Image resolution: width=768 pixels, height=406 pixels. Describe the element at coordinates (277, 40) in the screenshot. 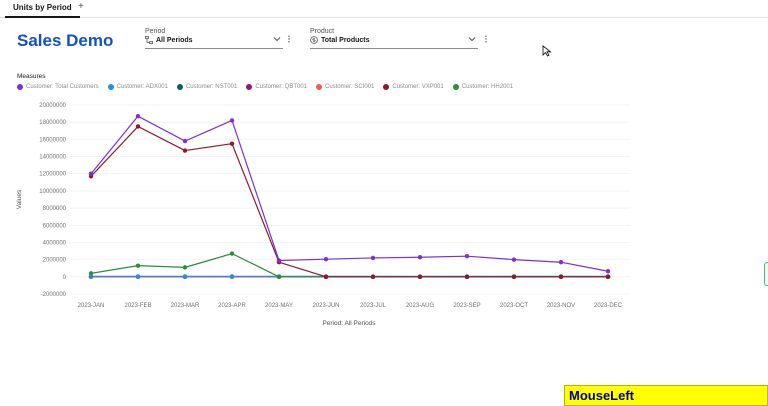

I see `period-chevron-down-icon` at that location.